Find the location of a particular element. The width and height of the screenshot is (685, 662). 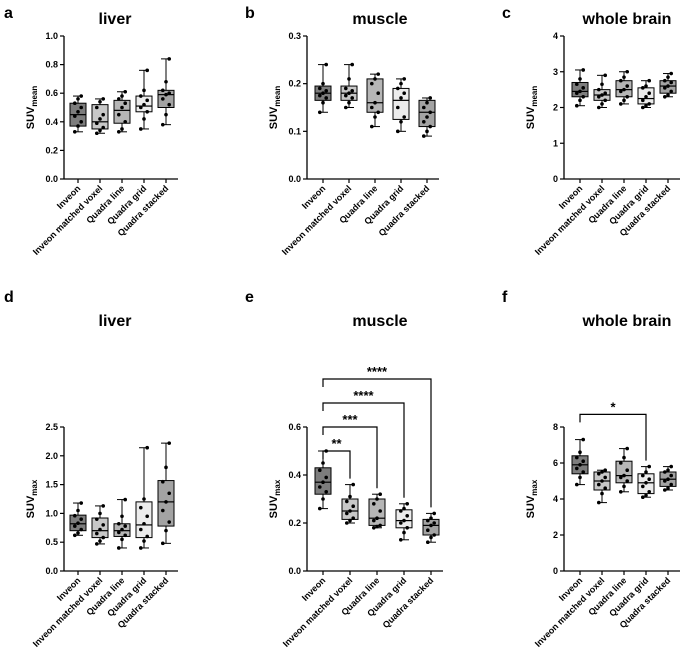

y-tick-label: 4 is located at coordinates (555, 499).